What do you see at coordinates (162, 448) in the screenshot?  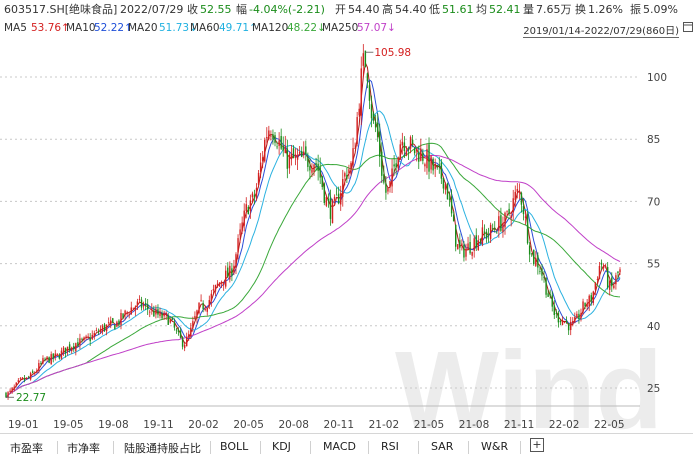 I see `tab-hk-connect-holding: 陆股通持股占比` at bounding box center [162, 448].